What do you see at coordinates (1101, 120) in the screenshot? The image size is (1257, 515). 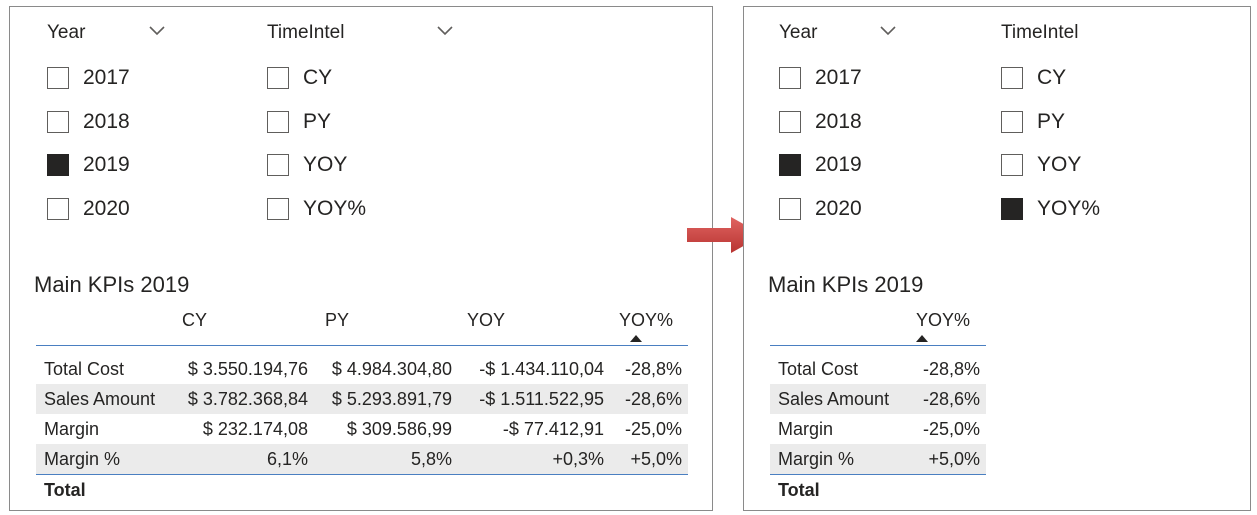 I see `timeintel-slicer: TimeIntel CY PY YOY YOY%` at bounding box center [1101, 120].